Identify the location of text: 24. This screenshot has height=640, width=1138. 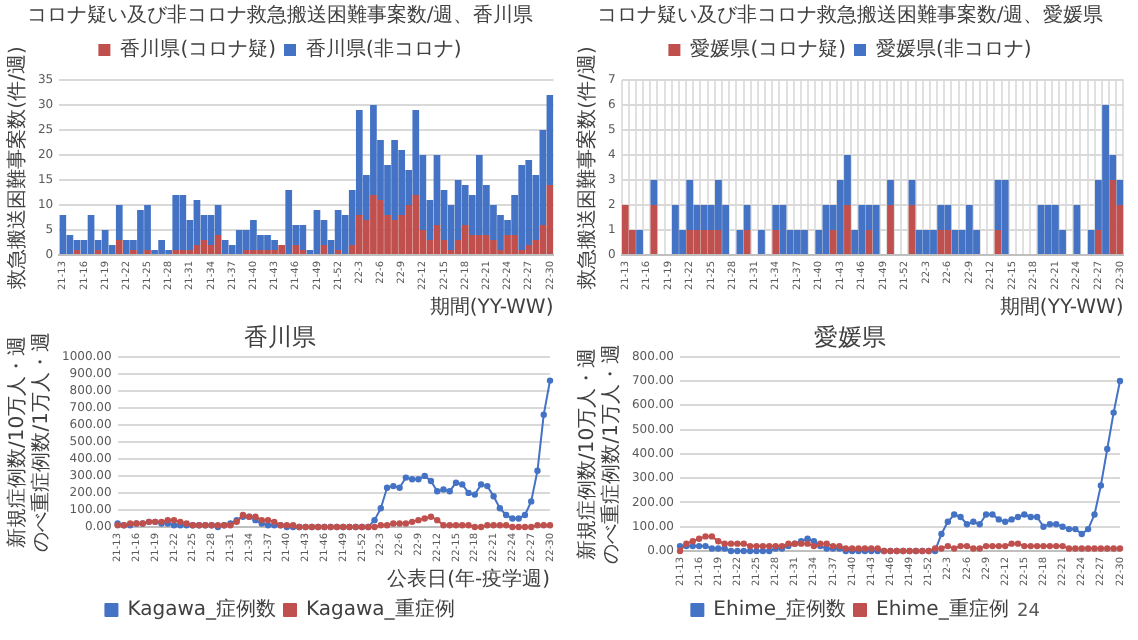
(1029, 611).